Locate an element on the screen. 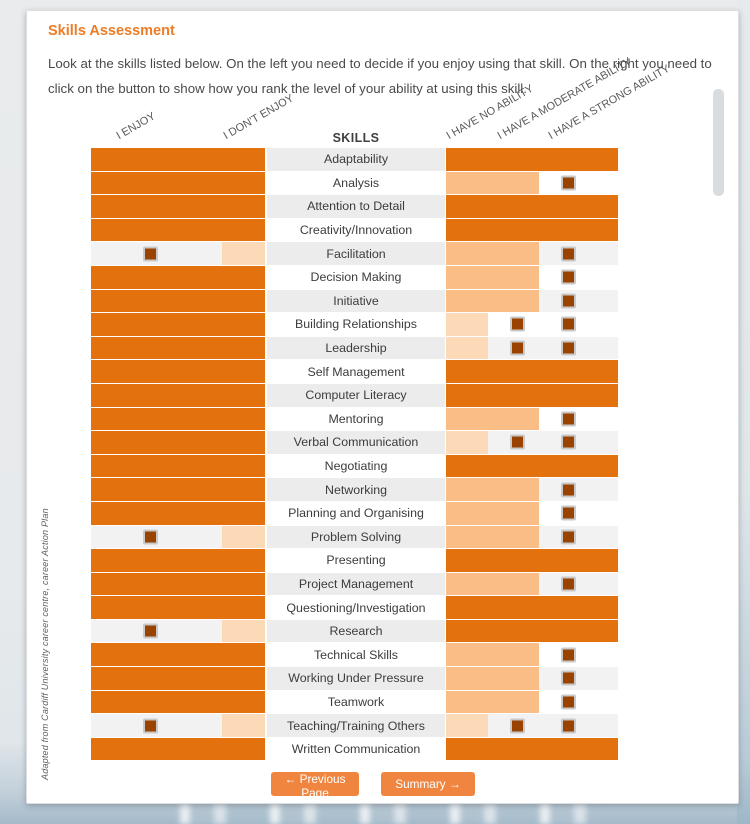 Image resolution: width=750 pixels, height=824 pixels. summary-button: Summary → is located at coordinates (428, 784).